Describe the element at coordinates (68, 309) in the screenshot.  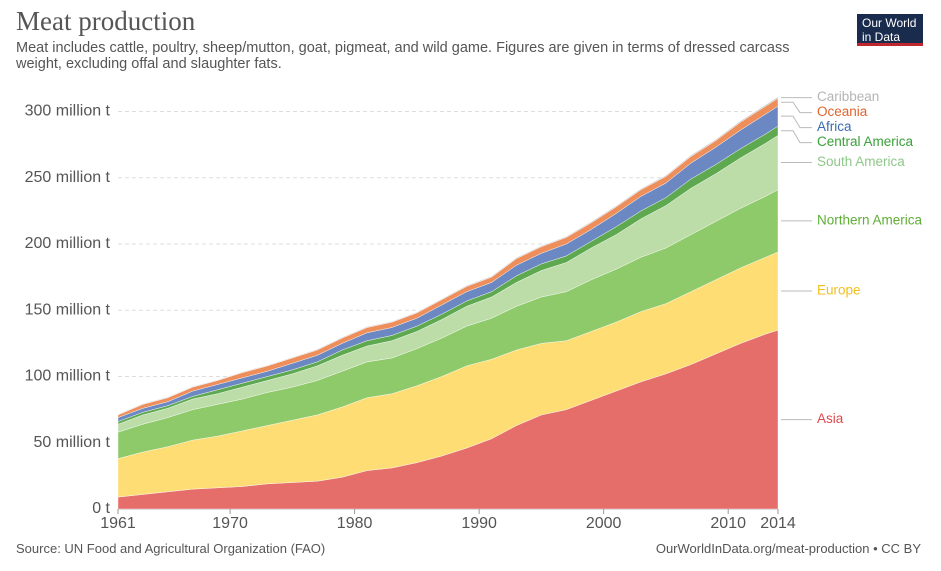
I see `y-tick-label: 150 million t` at that location.